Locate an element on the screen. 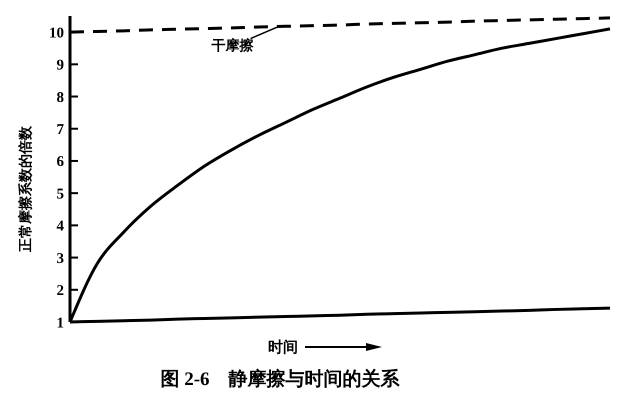 The image size is (630, 396). y-tick-label: 8 is located at coordinates (60, 98).